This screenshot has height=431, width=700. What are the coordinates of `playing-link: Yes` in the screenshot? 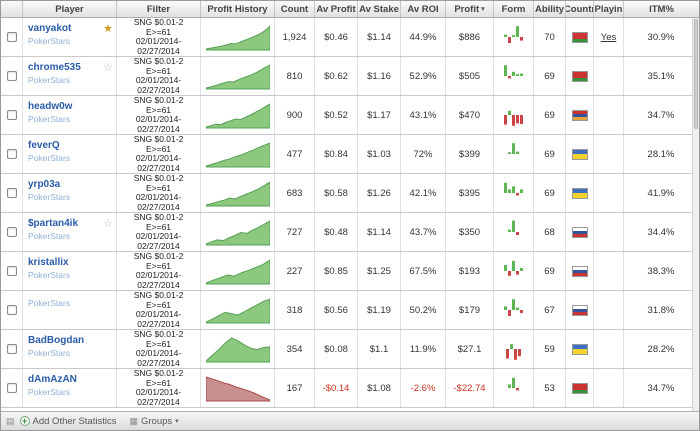 It's located at (609, 37).